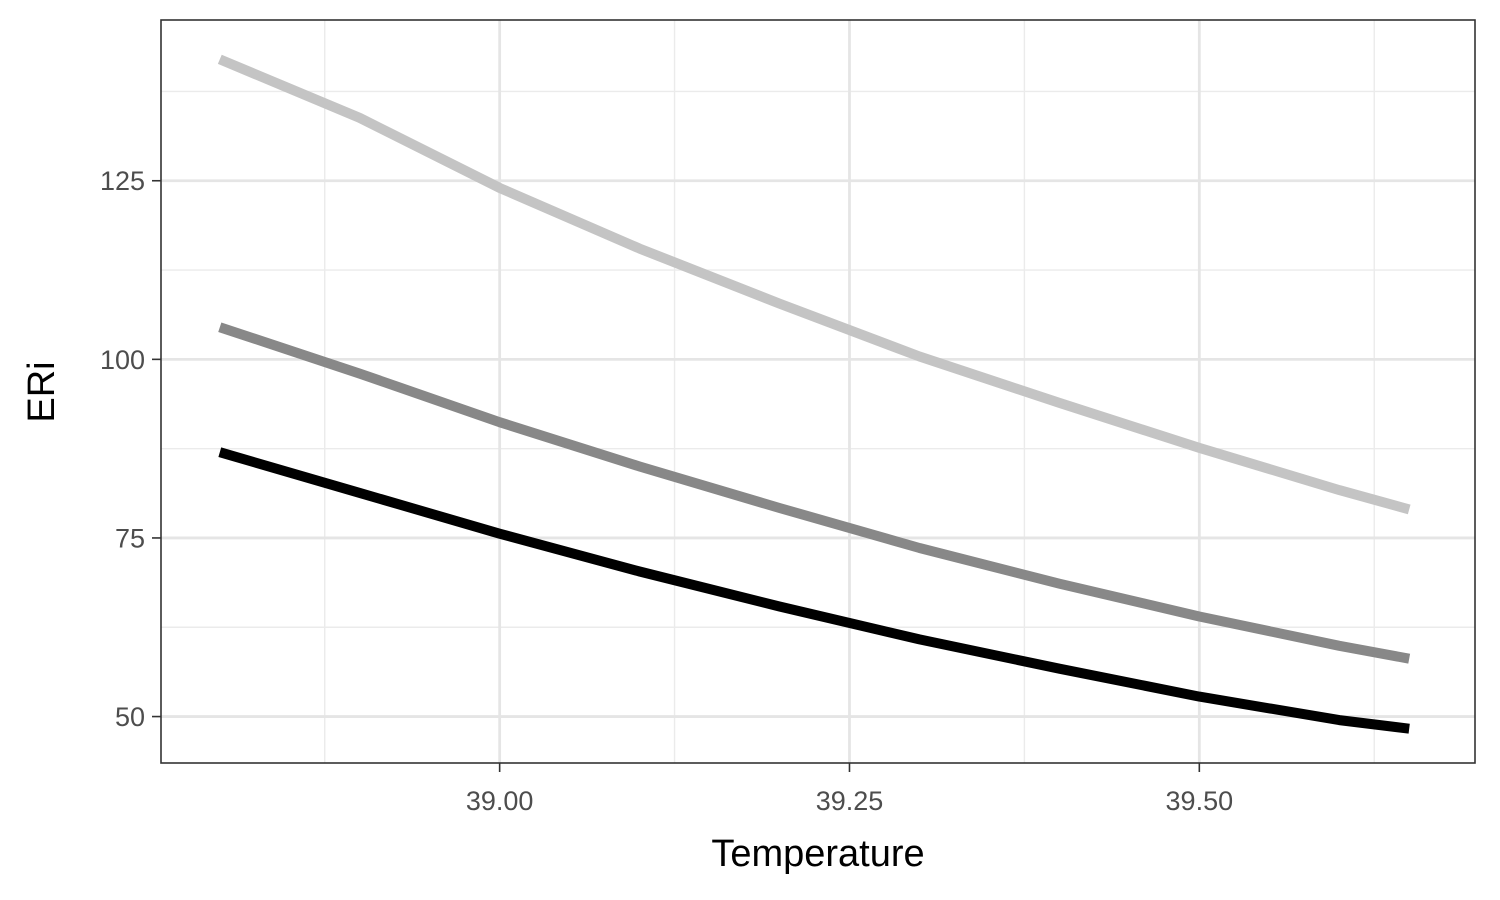 This screenshot has width=1500, height=900. What do you see at coordinates (122, 360) in the screenshot?
I see `y-tick-label: 100` at bounding box center [122, 360].